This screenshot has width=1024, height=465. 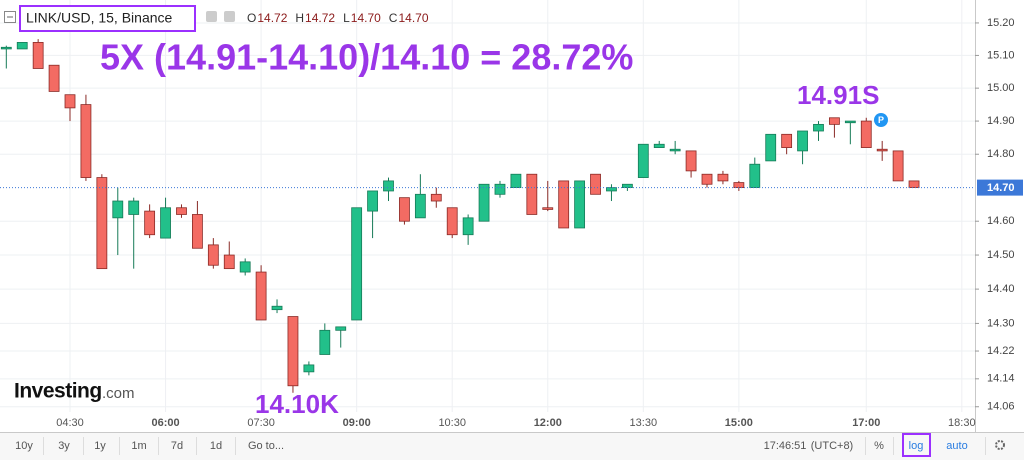 I want to click on y-tick-label: 15.10, so click(x=1001, y=55).